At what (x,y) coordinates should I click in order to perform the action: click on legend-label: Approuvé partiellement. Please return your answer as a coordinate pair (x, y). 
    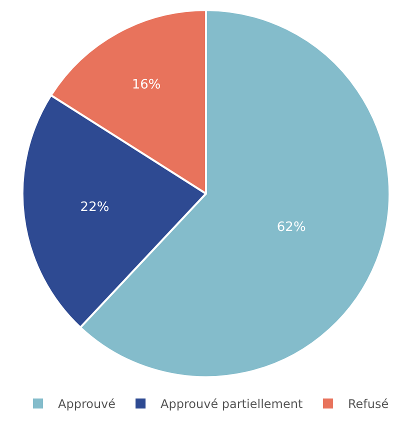
    Looking at the image, I should click on (231, 404).